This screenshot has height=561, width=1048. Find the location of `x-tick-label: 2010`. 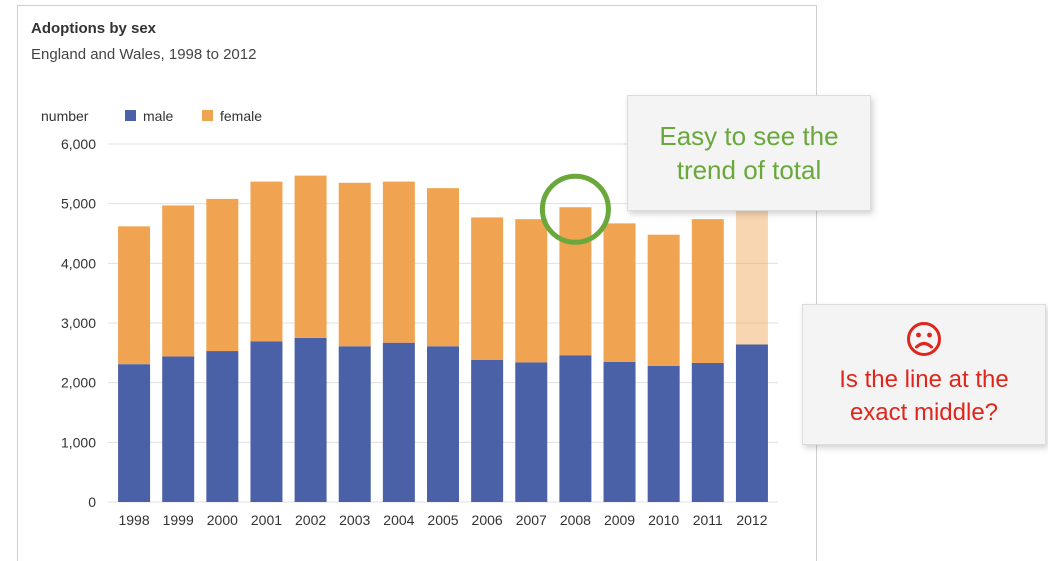

x-tick-label: 2010 is located at coordinates (663, 520).